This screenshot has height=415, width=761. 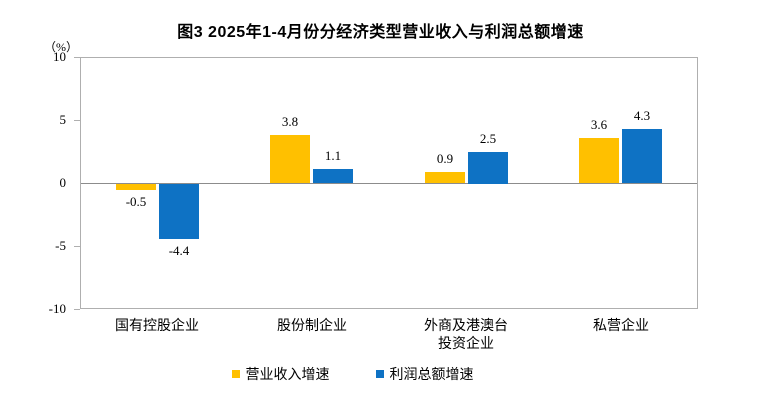 I want to click on x-axis-category-label: 私营企业, so click(x=621, y=326).